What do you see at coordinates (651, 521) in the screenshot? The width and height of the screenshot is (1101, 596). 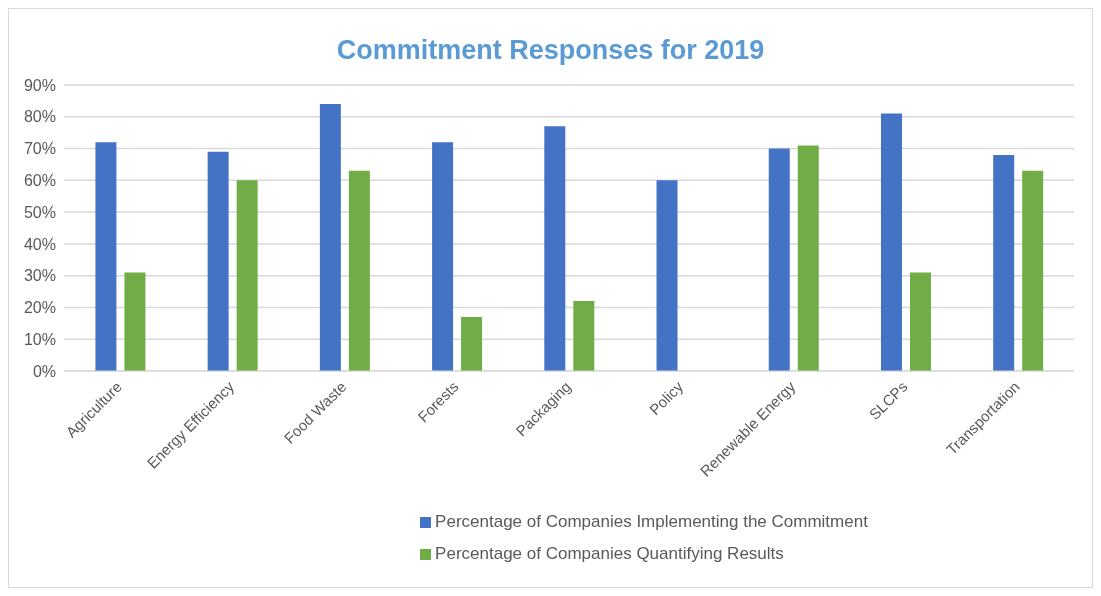 I see `legend-label: Percentage of Companies Implementing the Commitment` at bounding box center [651, 521].